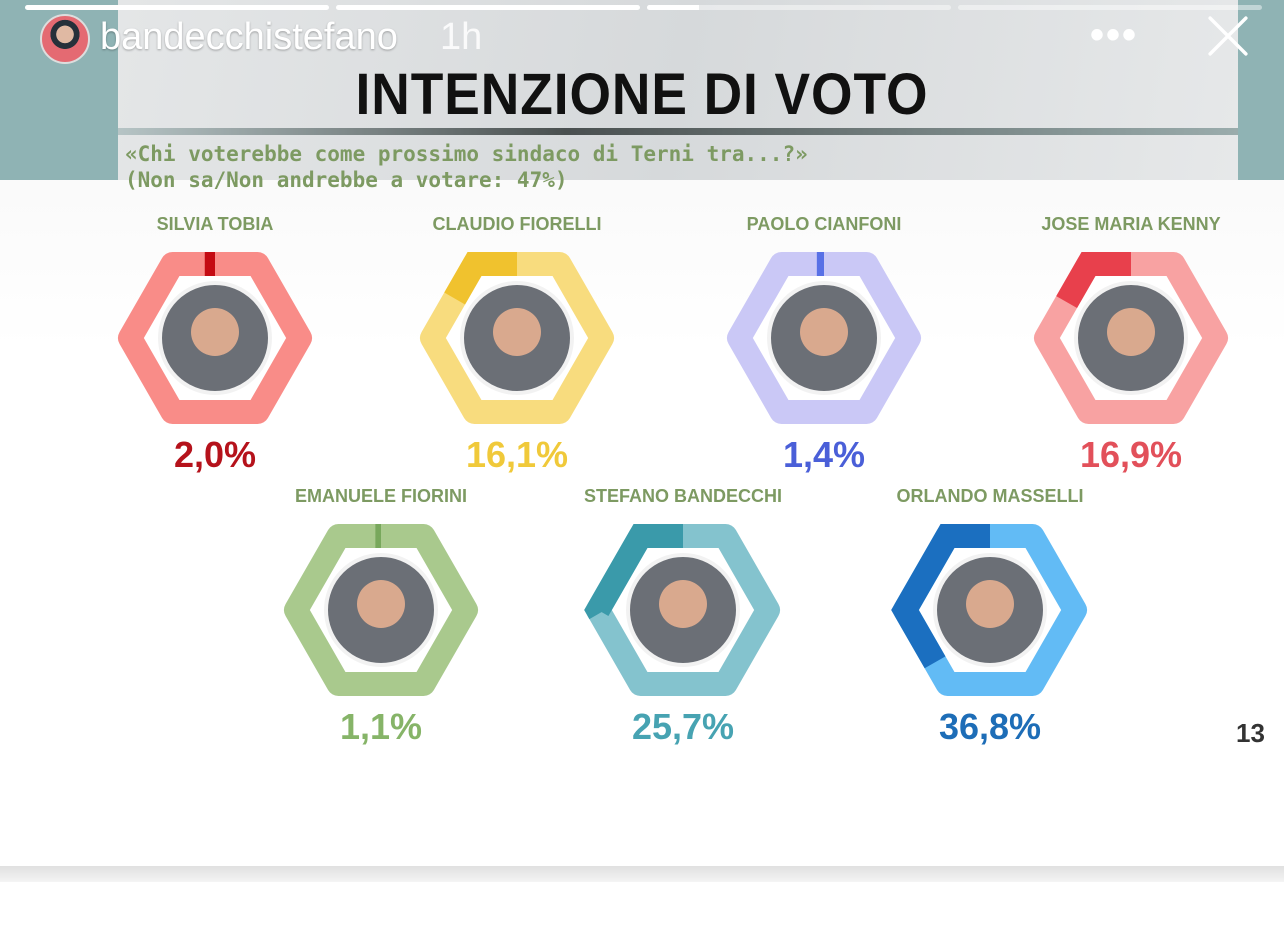 This screenshot has height=928, width=1284. Describe the element at coordinates (1114, 35) in the screenshot. I see `more-options-button: •••` at that location.